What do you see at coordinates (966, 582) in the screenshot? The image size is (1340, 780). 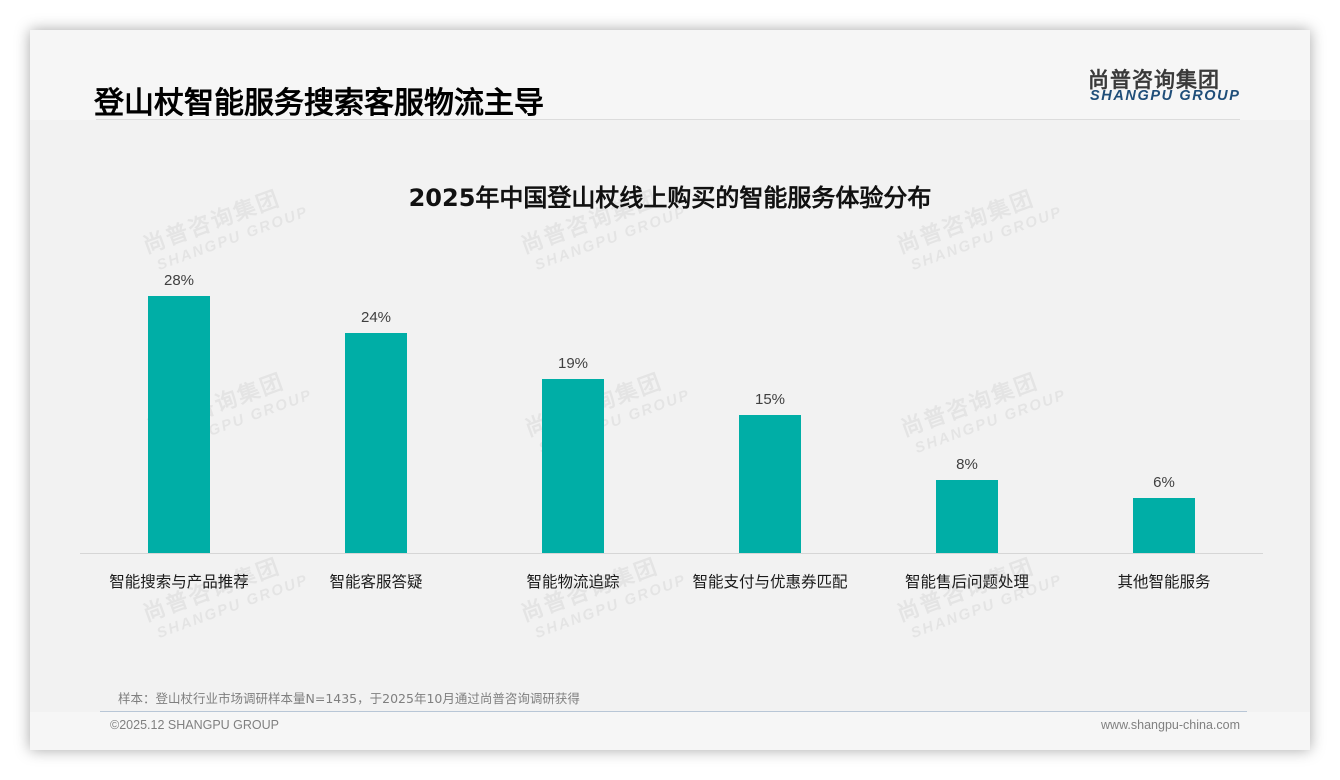 I see `category-label: 智能售后问题处理` at bounding box center [966, 582].